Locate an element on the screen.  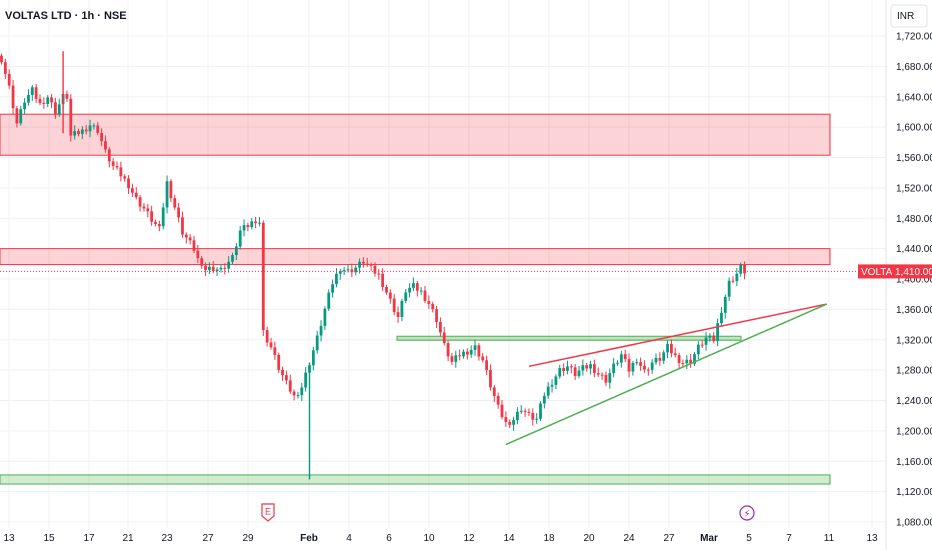
y-tick-label: 1,080.00 is located at coordinates (914, 523).